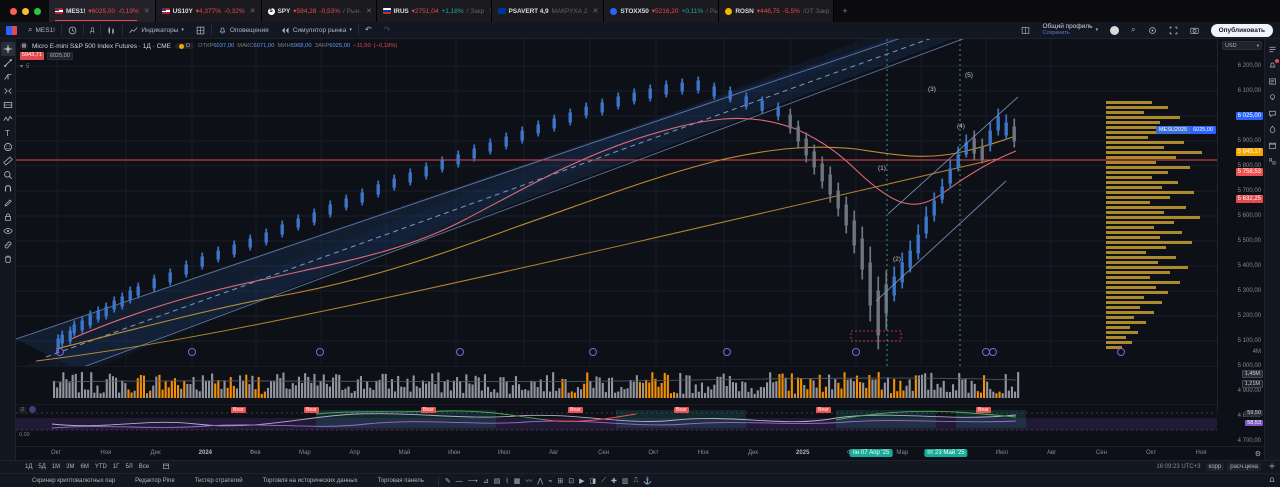 Image resolution: width=1280 pixels, height=487 pixels. I want to click on window-traffic-lights, so click(24, 11).